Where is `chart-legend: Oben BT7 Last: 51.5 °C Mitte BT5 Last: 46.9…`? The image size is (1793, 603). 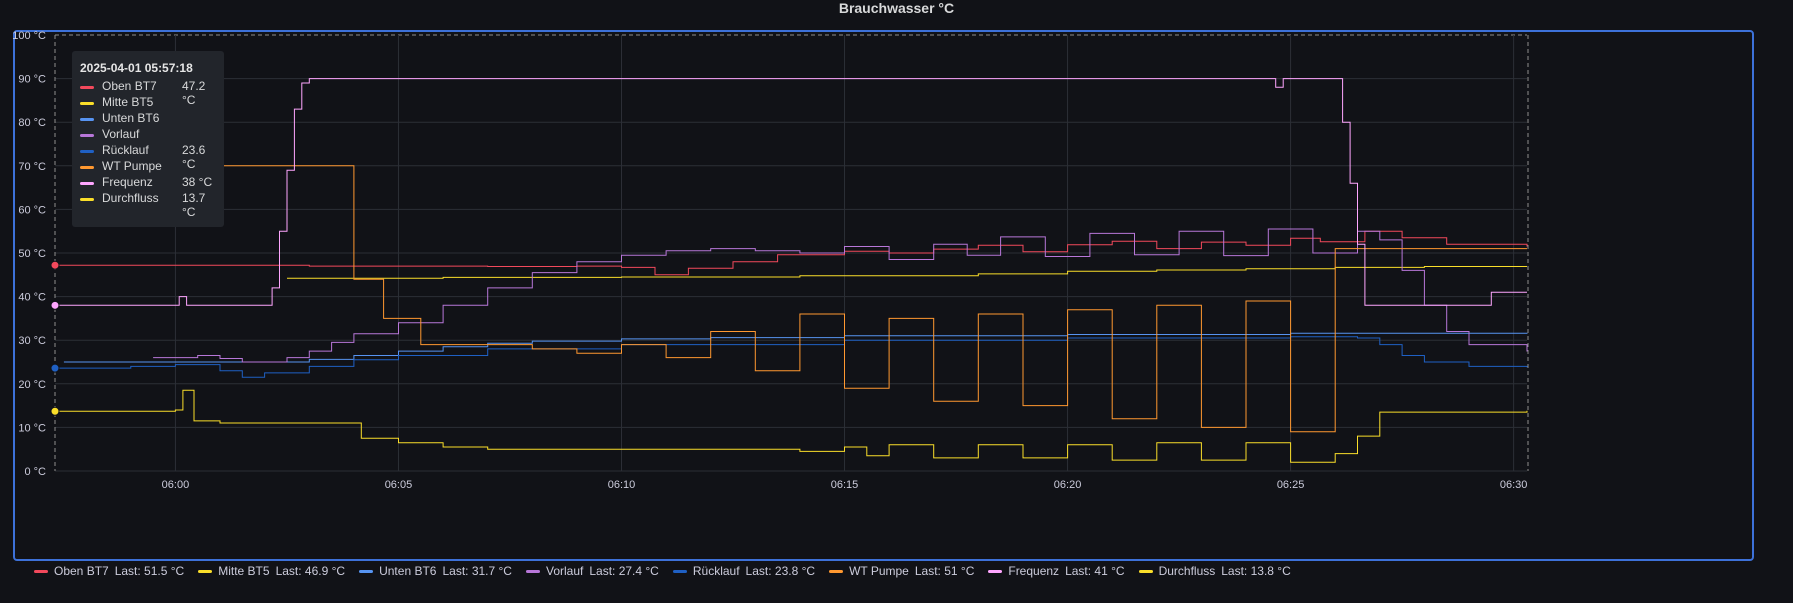
chart-legend: Oben BT7 Last: 51.5 °C Mitte BT5 Last: 46.9… is located at coordinates (669, 573).